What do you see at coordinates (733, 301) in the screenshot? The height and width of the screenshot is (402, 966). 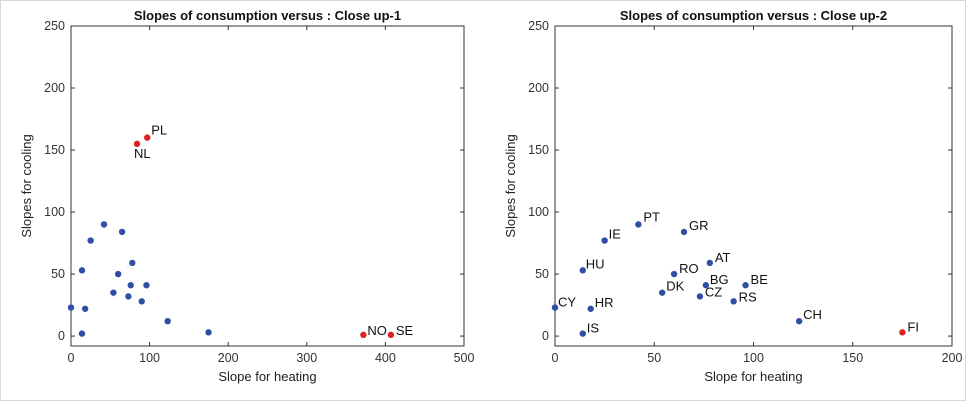 I see `data-point-rs` at bounding box center [733, 301].